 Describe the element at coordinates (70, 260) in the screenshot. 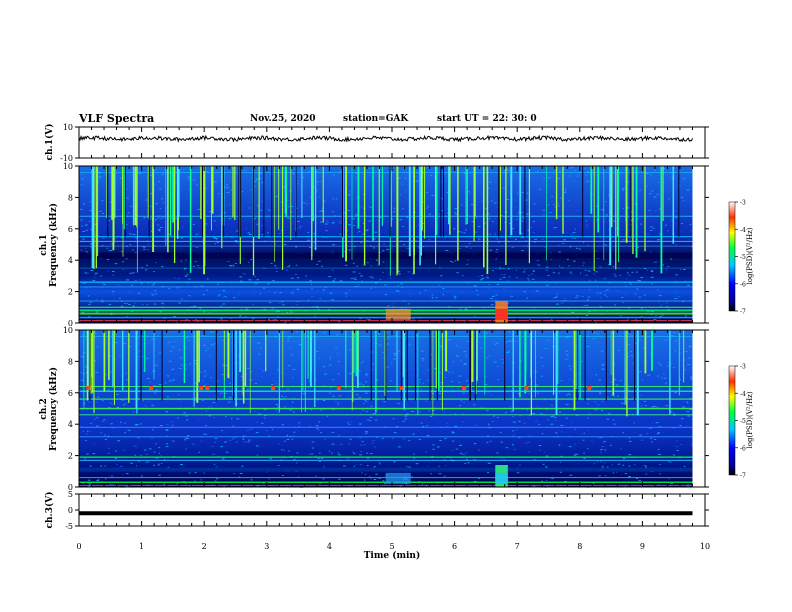

I see `y-tick-label: 4` at that location.